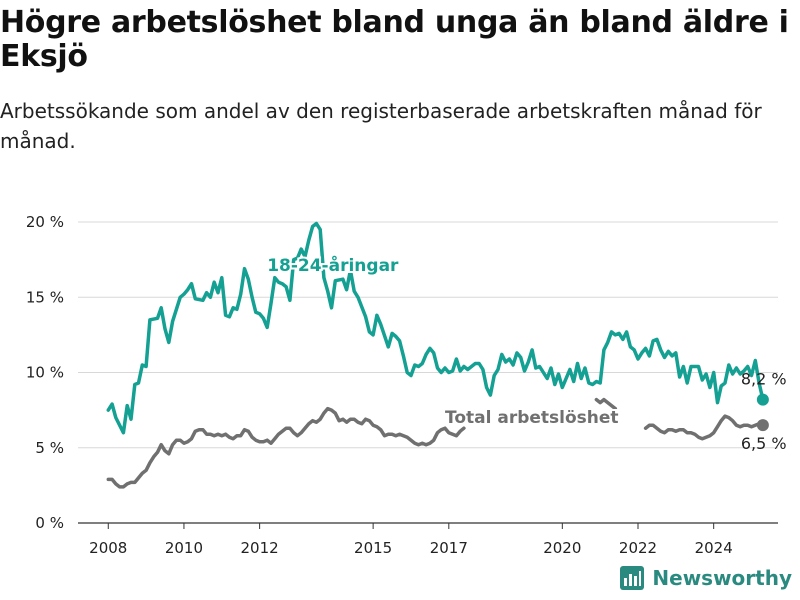  I want to click on x-tick-label: 2012, so click(260, 548).